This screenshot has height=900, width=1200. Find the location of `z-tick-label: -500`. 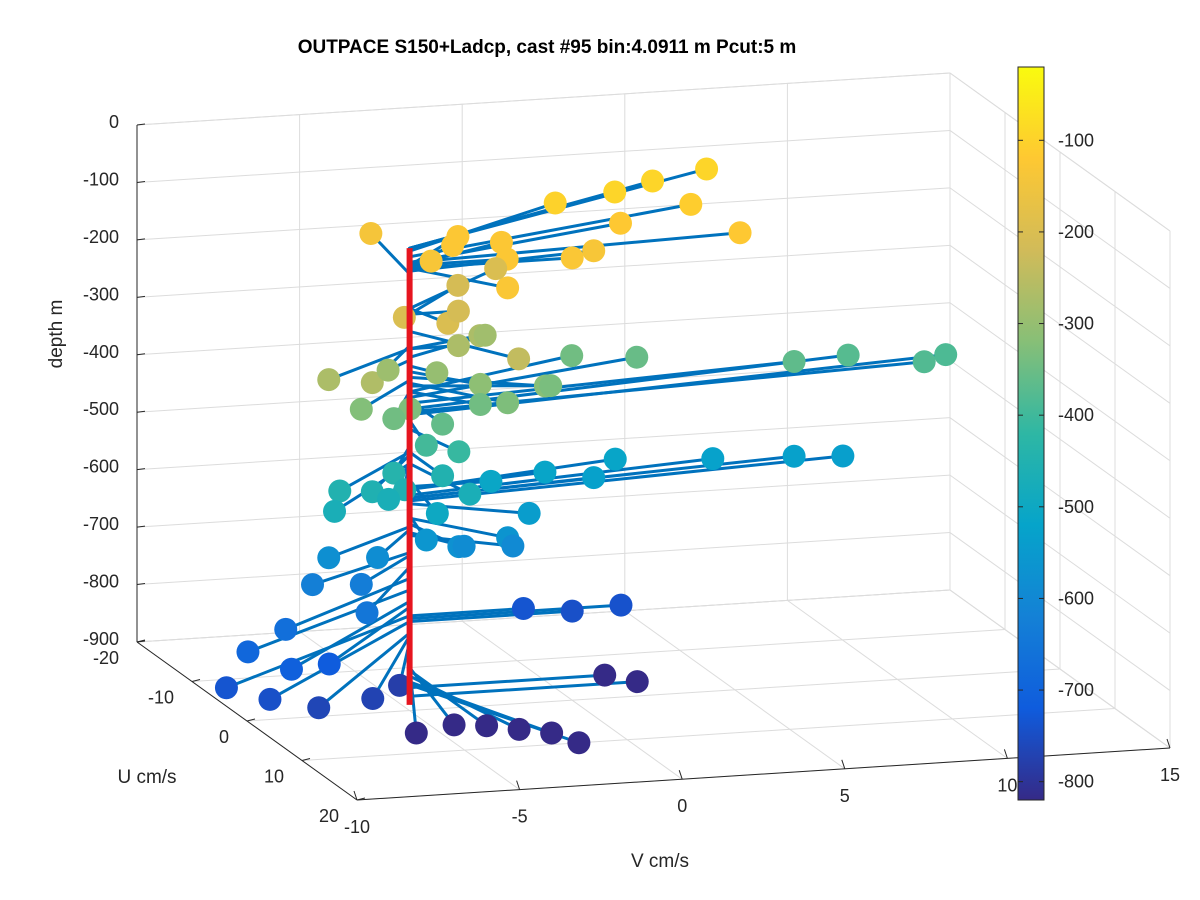

z-tick-label: -500 is located at coordinates (101, 409).